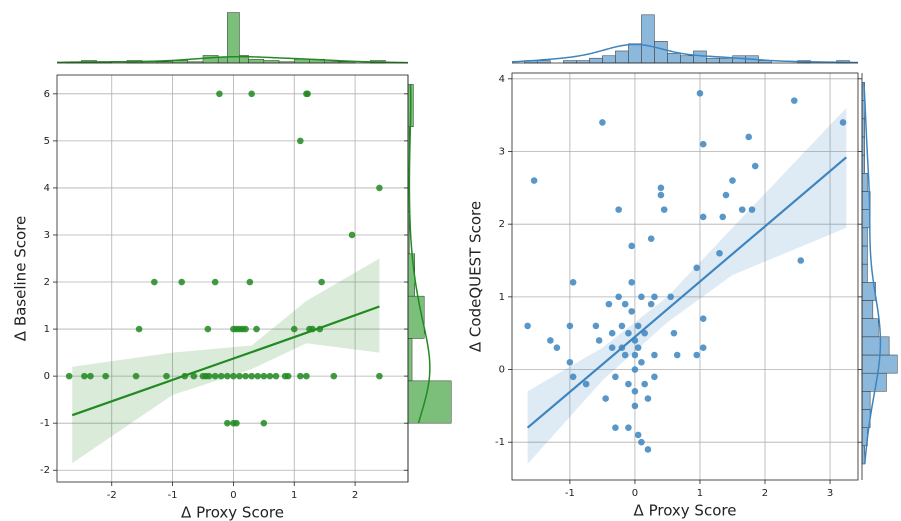 This screenshot has width=901, height=521. What do you see at coordinates (225, 361) in the screenshot?
I see `regression-line` at bounding box center [225, 361].